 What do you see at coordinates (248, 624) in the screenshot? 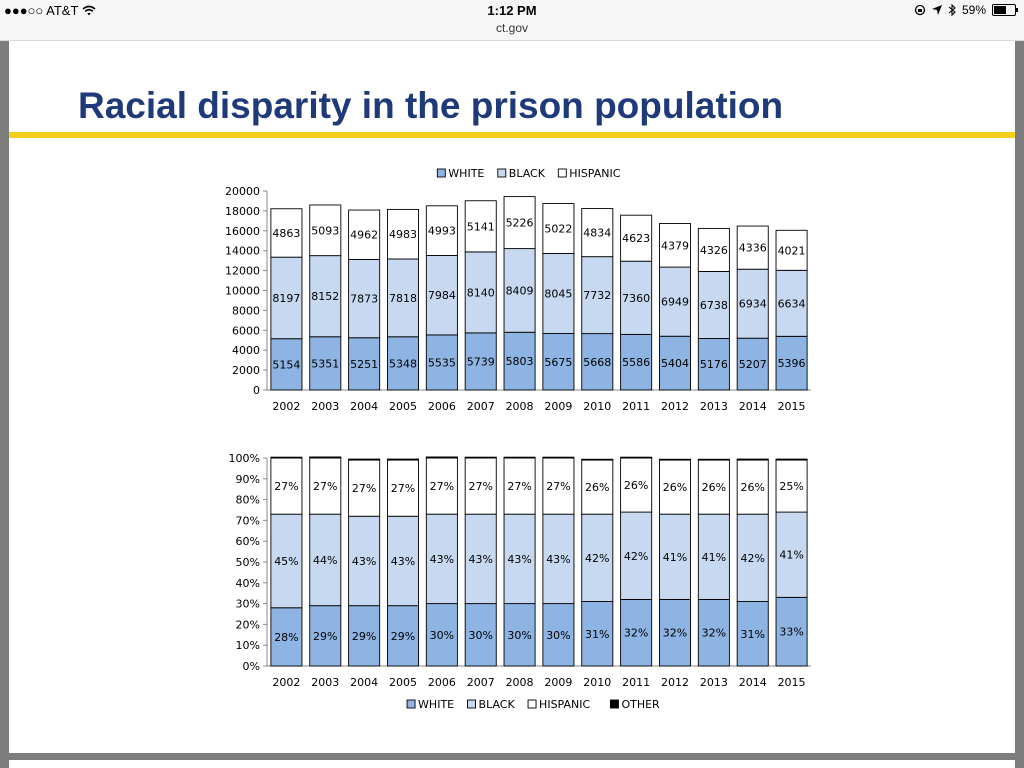
I see `y-tick-label: 20%` at bounding box center [248, 624].